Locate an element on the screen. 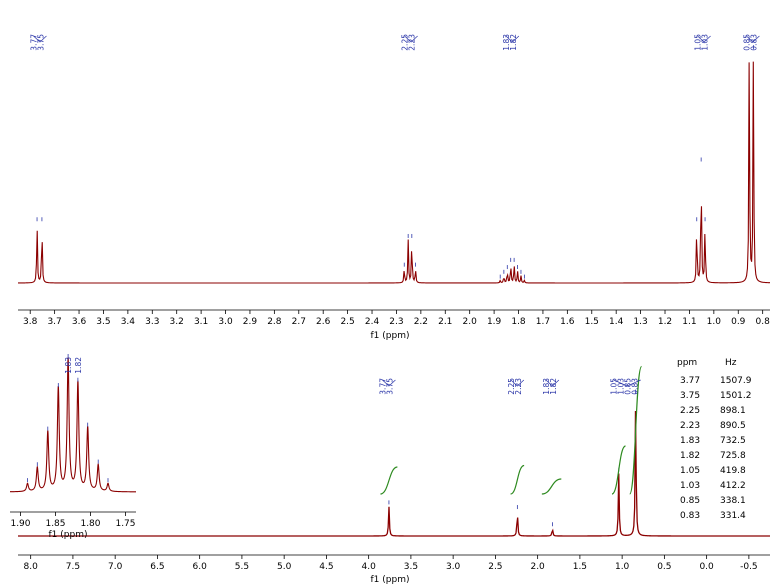 The image size is (780, 586). top-tick-label: 3.5 is located at coordinates (103, 322).